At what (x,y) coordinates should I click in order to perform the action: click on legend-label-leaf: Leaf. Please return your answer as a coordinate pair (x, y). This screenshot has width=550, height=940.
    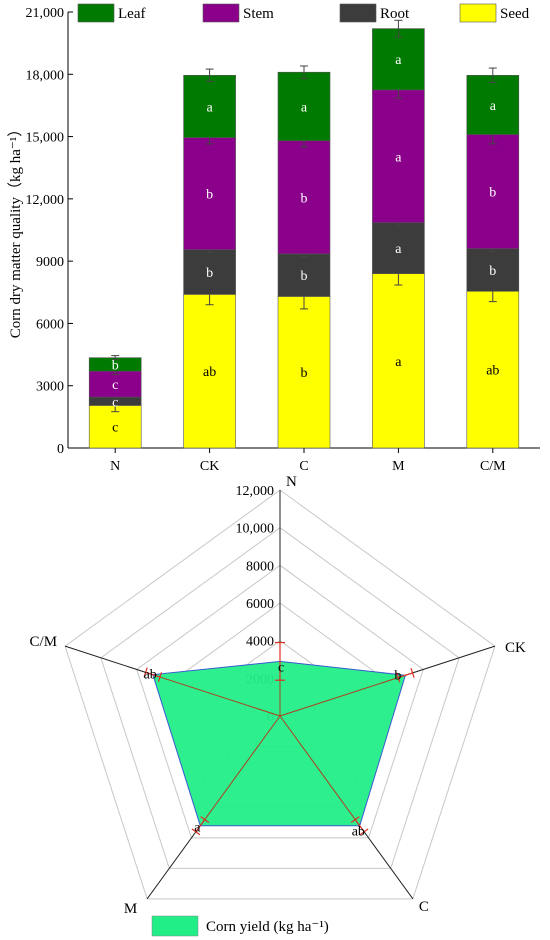
    Looking at the image, I should click on (131, 14).